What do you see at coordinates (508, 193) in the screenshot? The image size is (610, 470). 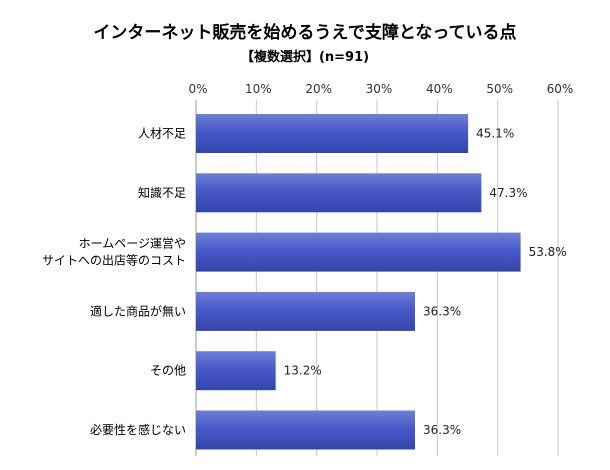 I see `value-label: 47.3%` at bounding box center [508, 193].